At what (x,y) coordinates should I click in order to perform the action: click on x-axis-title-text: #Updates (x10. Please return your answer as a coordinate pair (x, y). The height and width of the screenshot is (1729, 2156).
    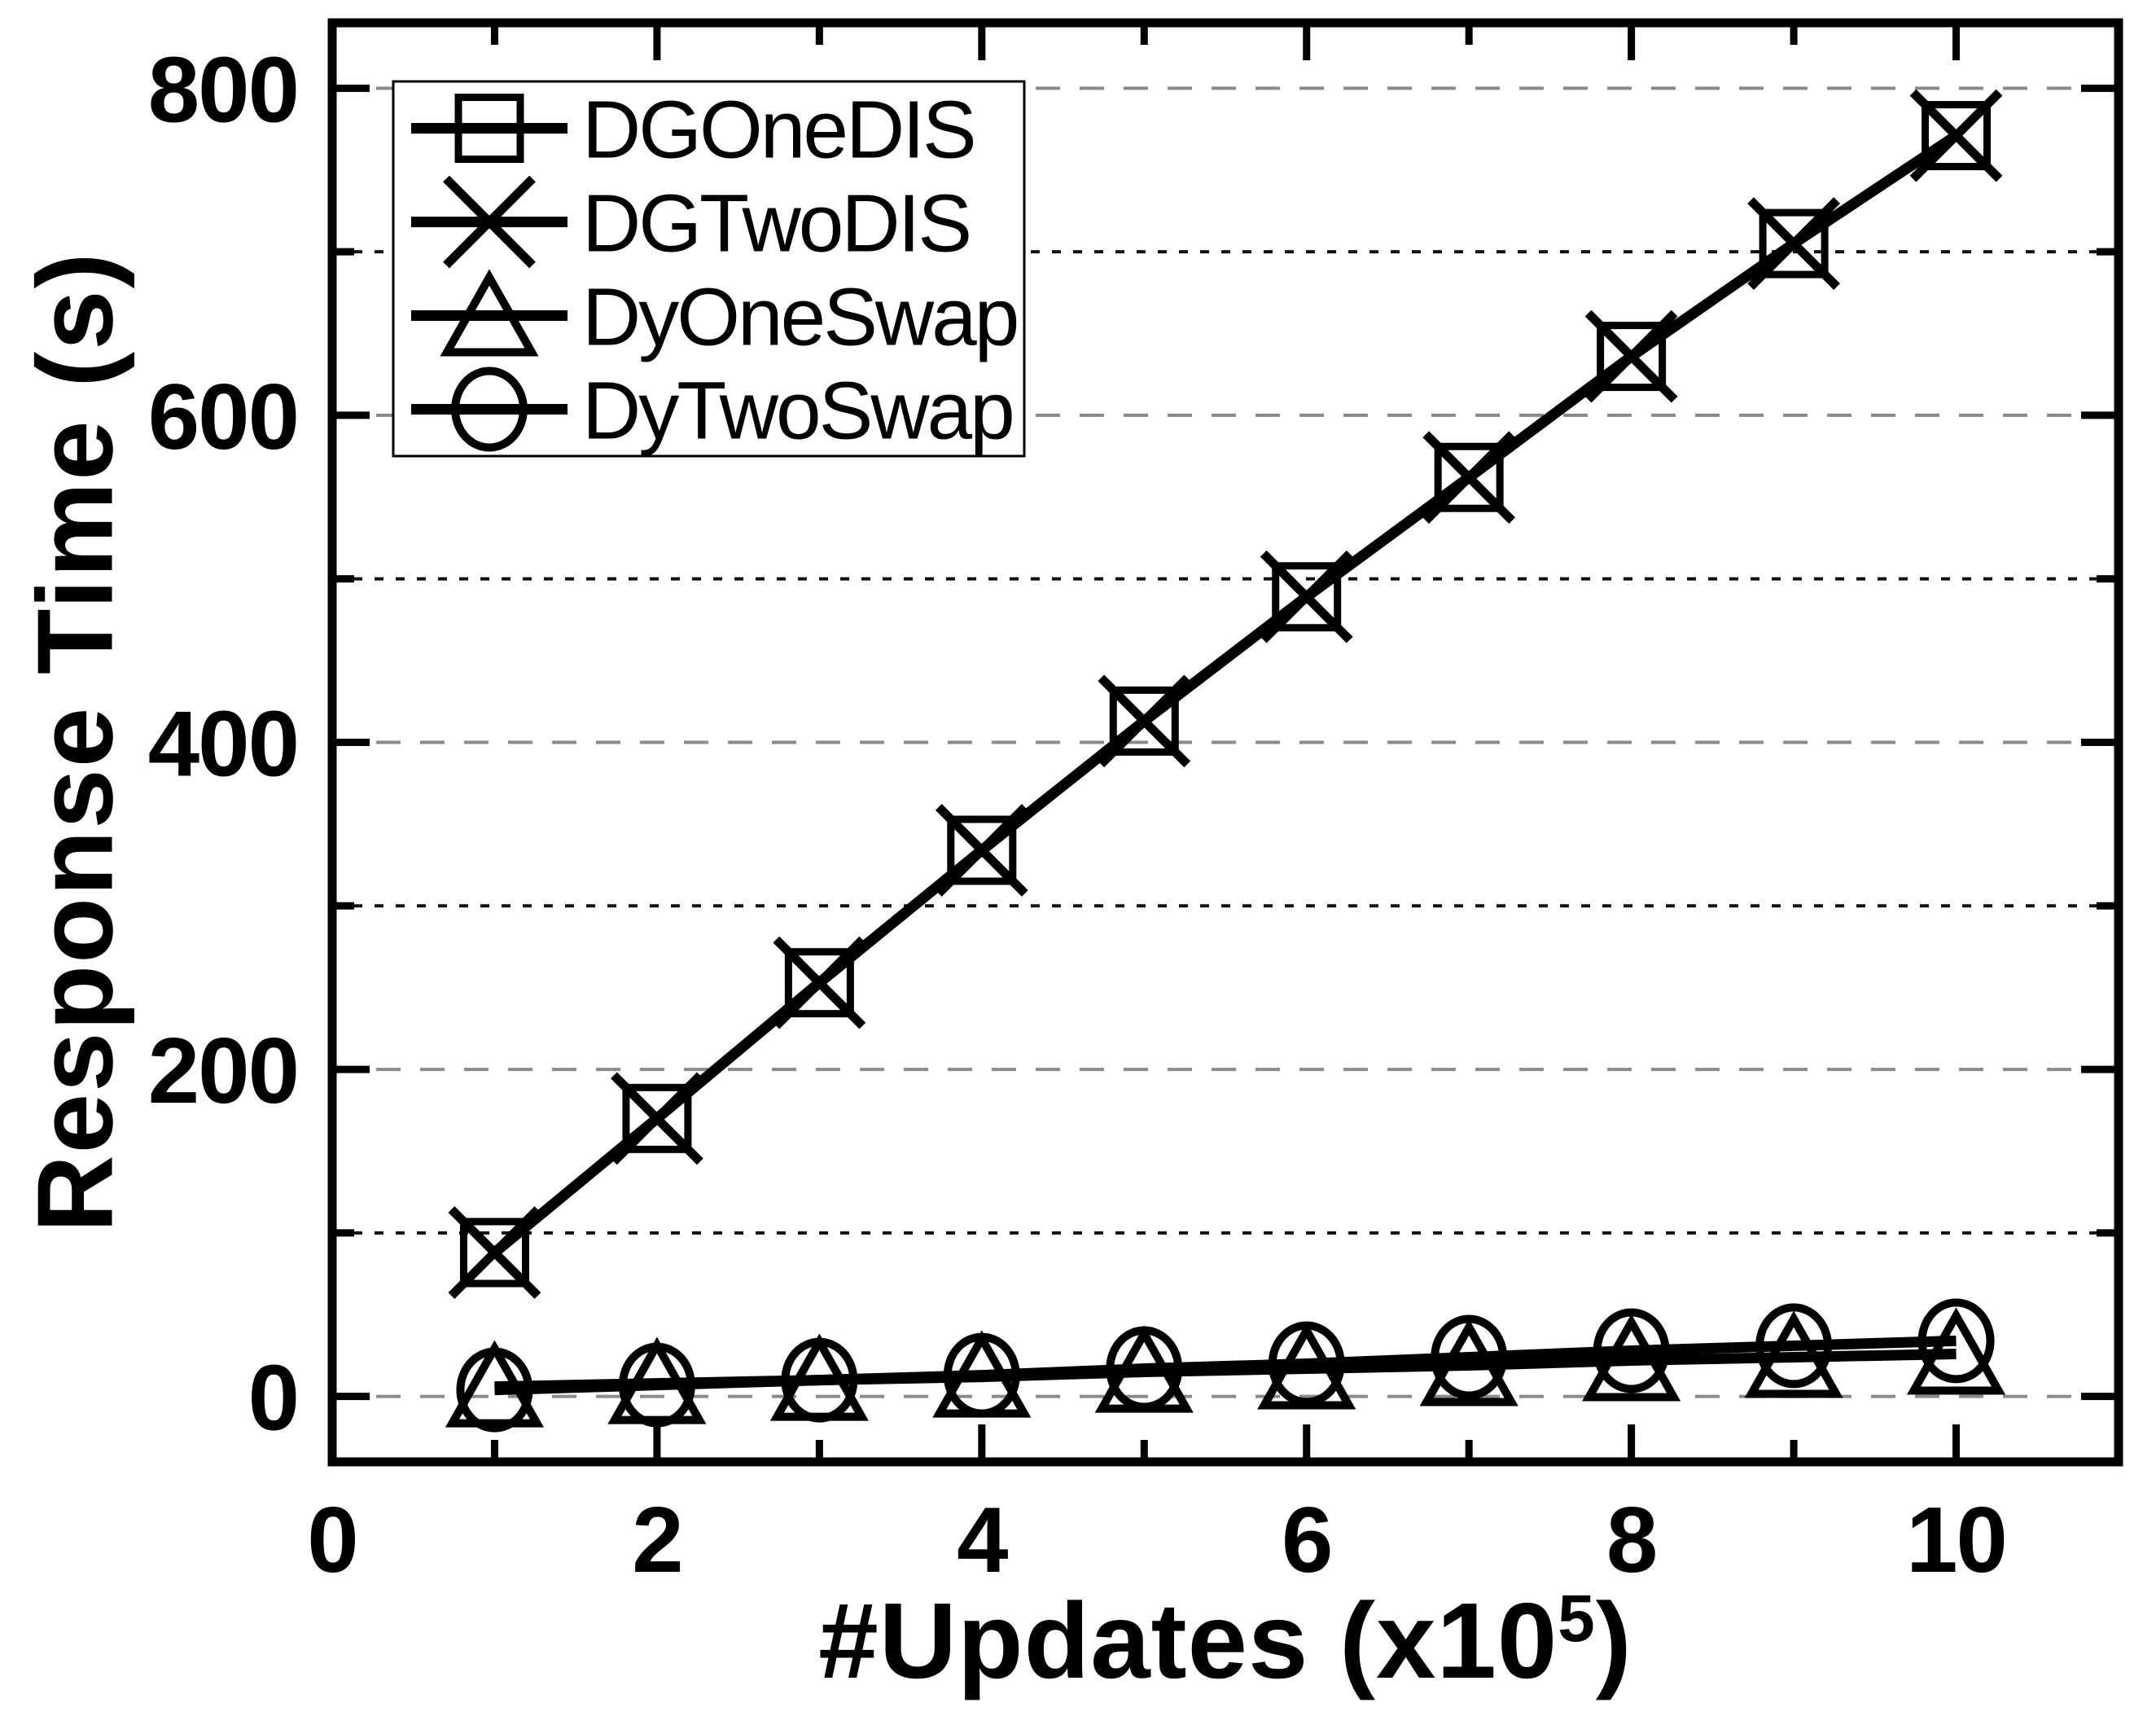
    Looking at the image, I should click on (1188, 1640).